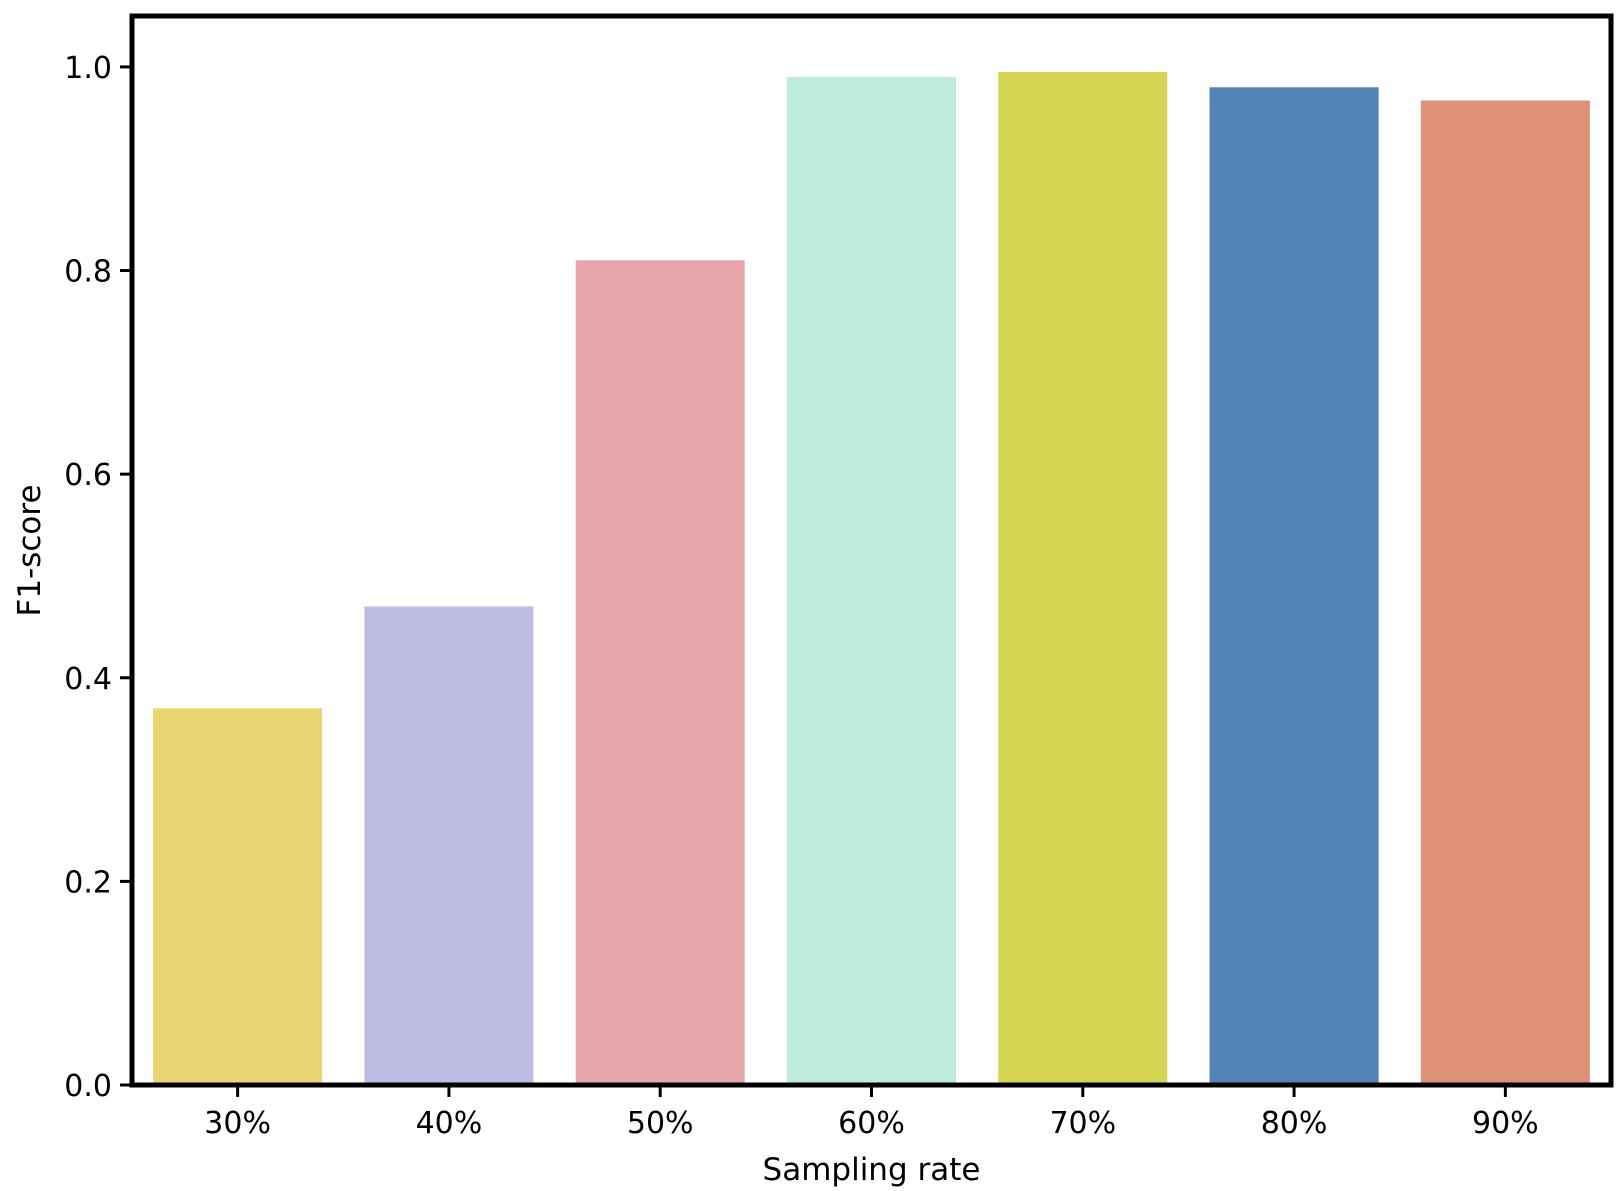  Describe the element at coordinates (88, 68) in the screenshot. I see `y-tick-label: 1.0` at that location.